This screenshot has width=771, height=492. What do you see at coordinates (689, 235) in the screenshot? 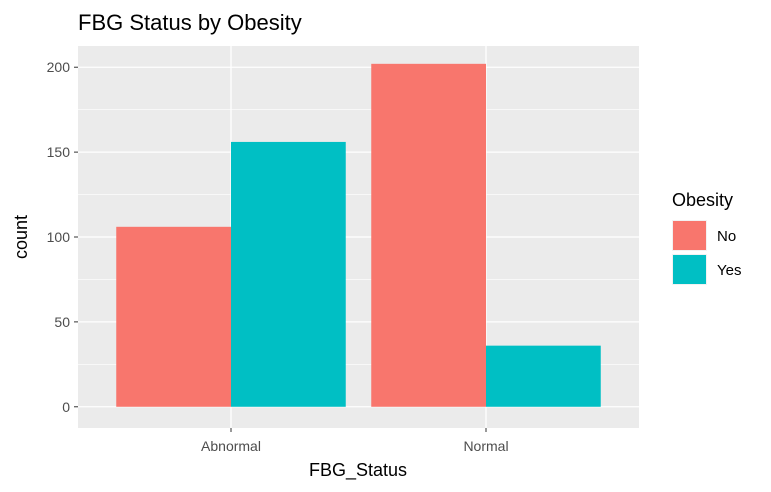
I see `legend-swatch-no` at bounding box center [689, 235].